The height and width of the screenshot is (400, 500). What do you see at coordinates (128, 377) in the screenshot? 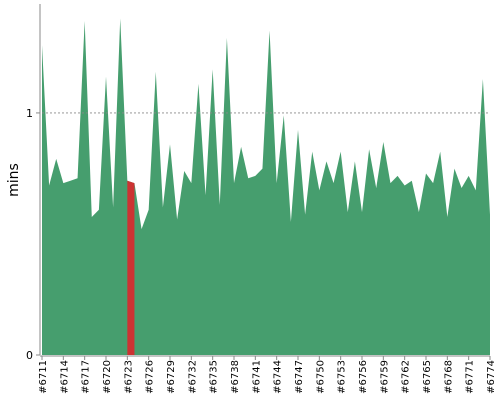
I see `x-tick-label: #6723` at bounding box center [128, 377].